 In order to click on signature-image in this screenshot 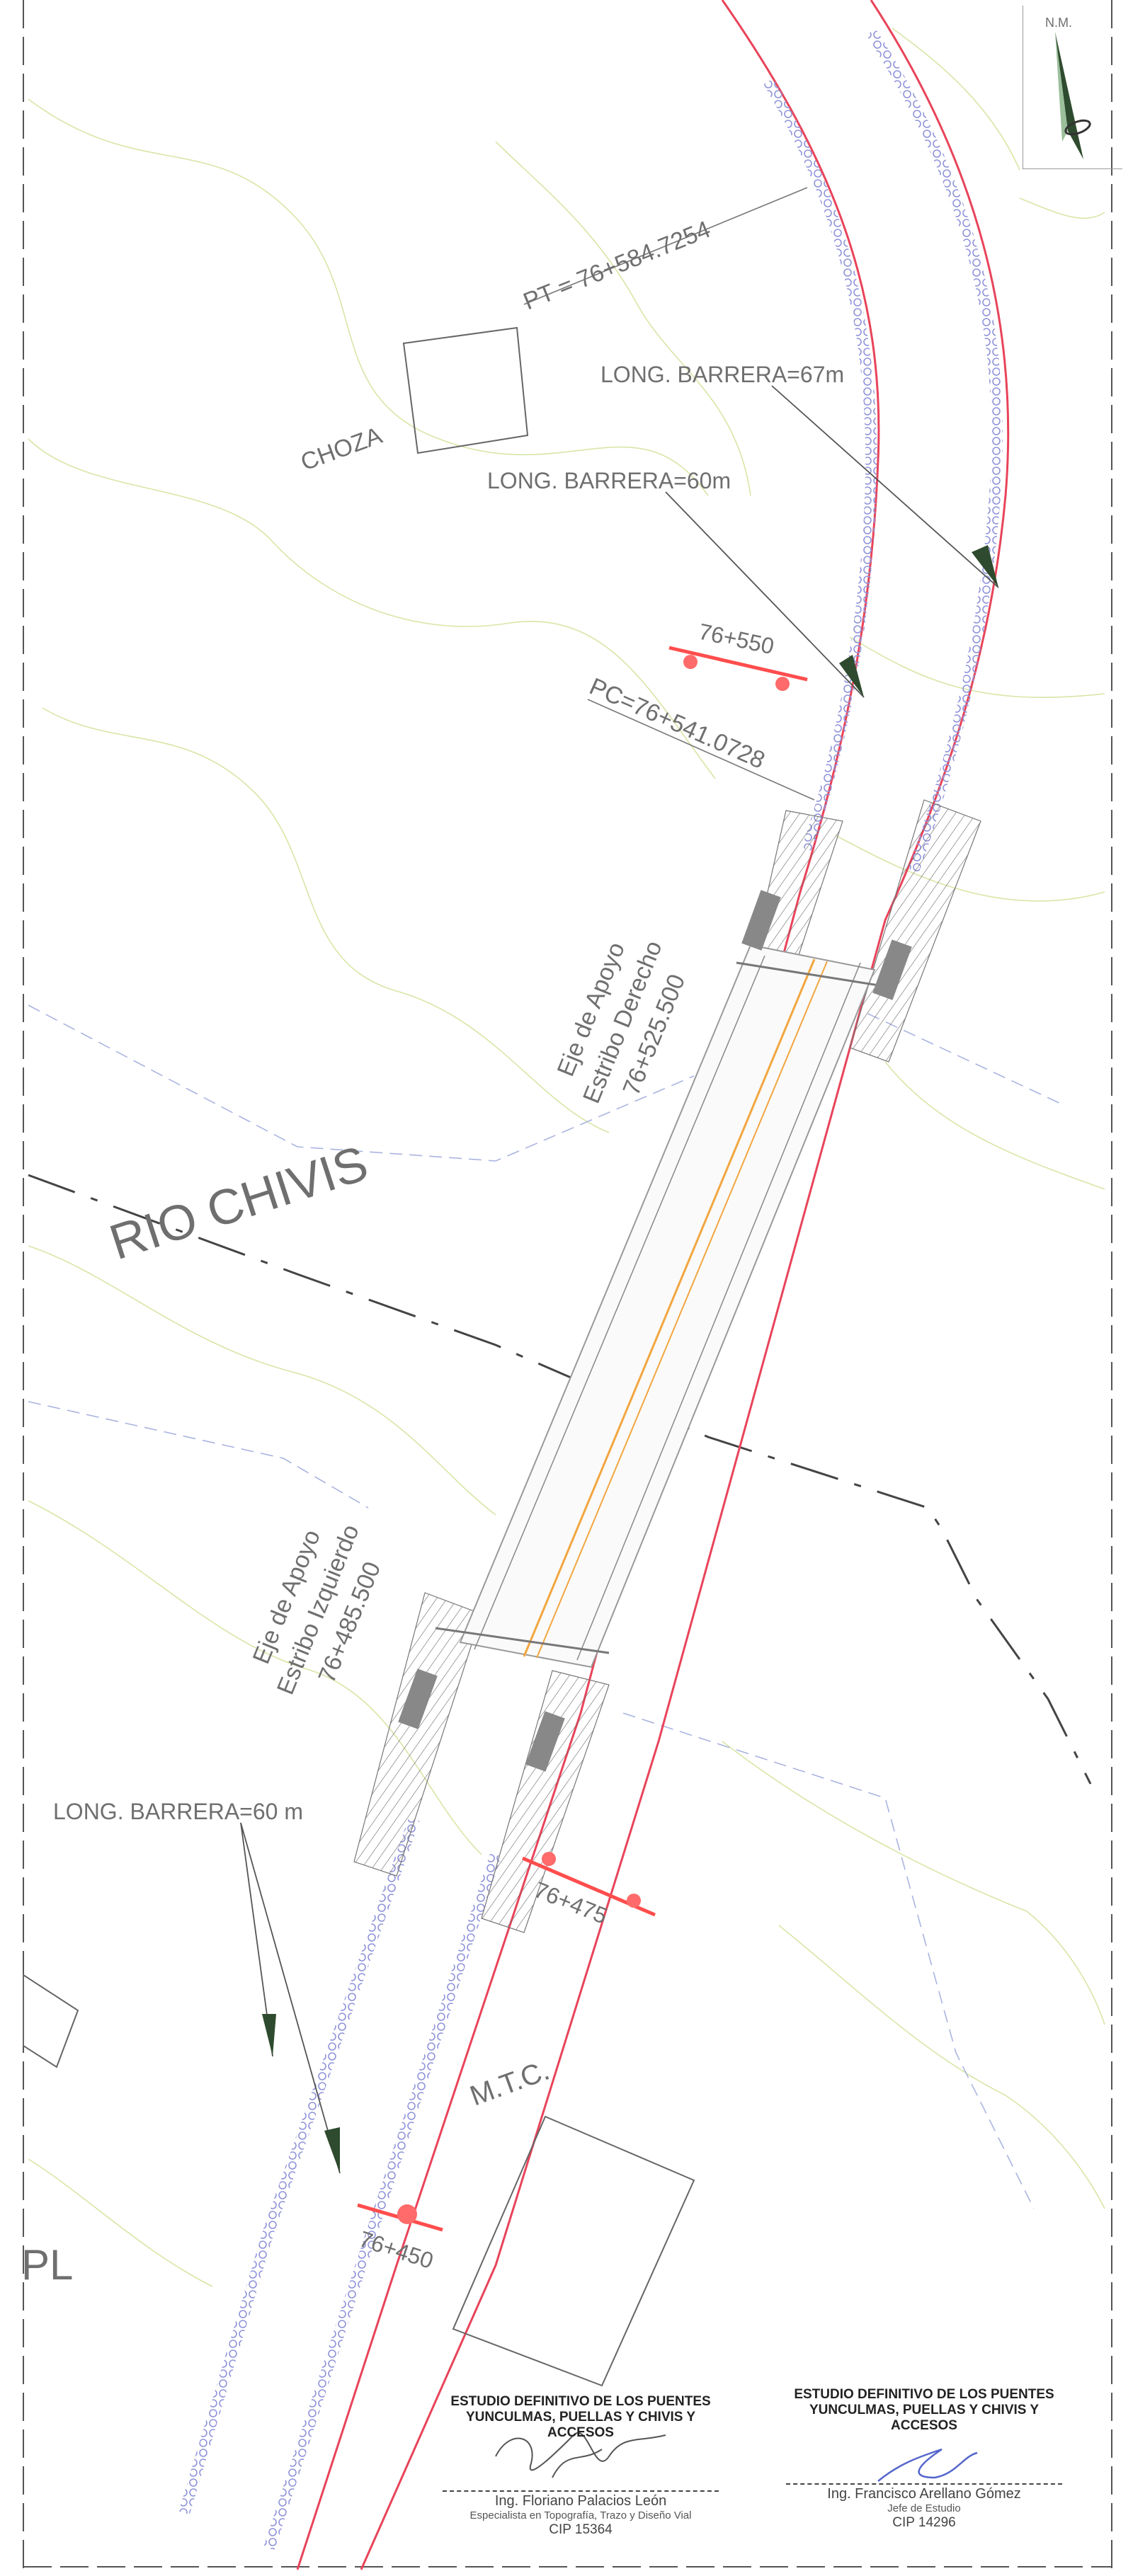, I will do `click(580, 2455)`.